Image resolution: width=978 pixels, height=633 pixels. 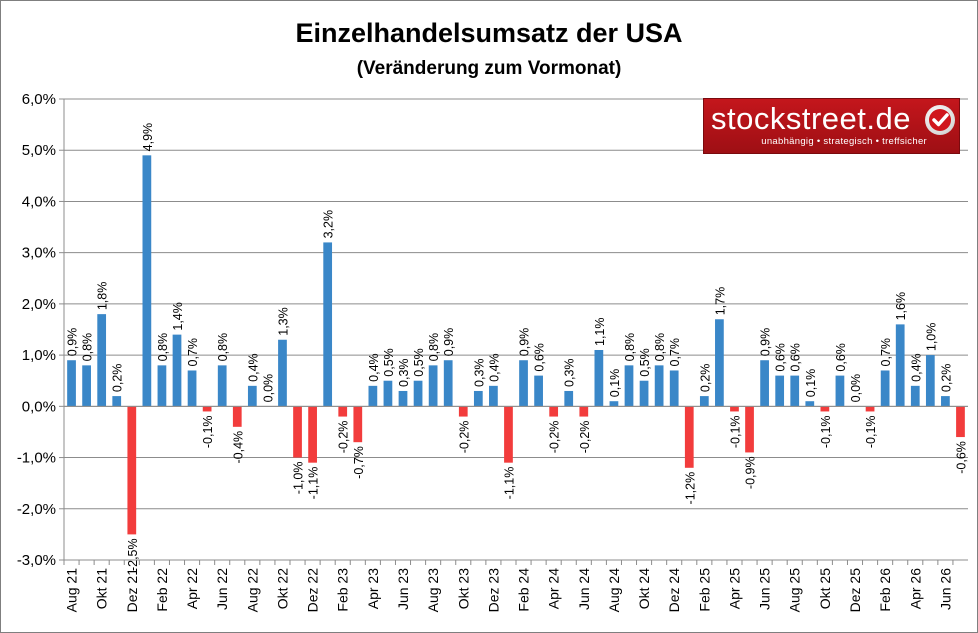 I want to click on data-label: -0,6%, so click(x=961, y=457).